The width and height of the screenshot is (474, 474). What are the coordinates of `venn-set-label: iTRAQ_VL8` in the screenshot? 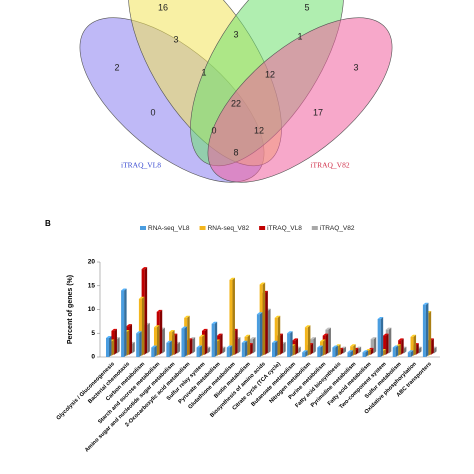 It's located at (141, 165).